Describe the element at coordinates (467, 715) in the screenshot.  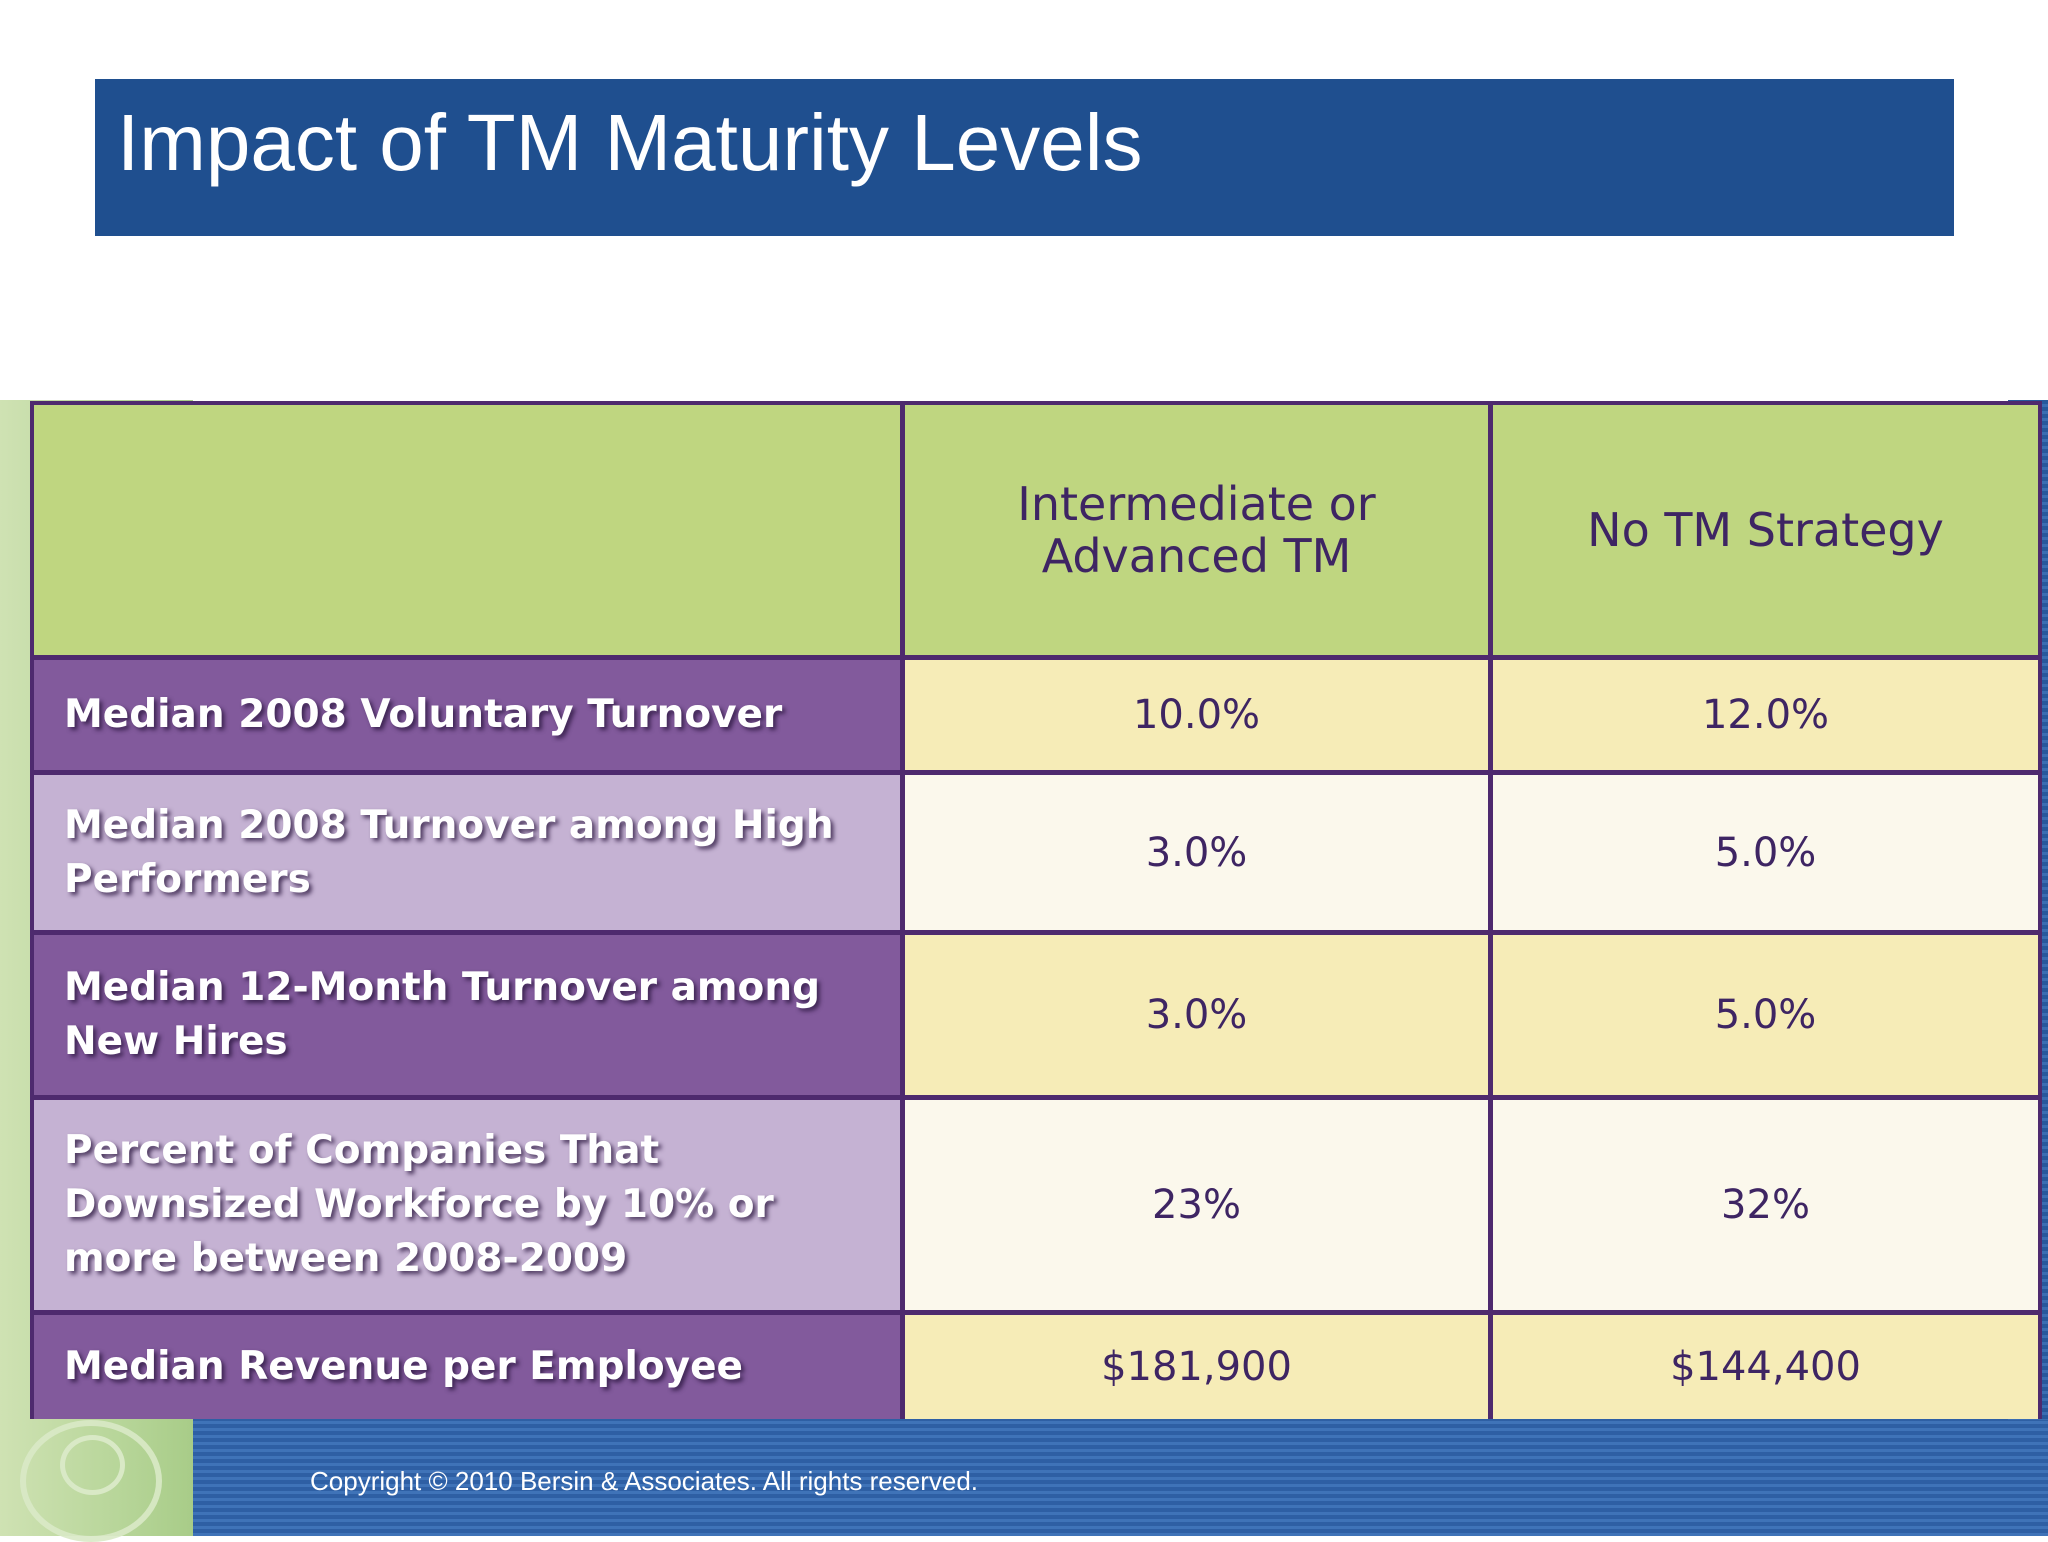
I see `row-label: Median 2008 Voluntary Turnover` at that location.